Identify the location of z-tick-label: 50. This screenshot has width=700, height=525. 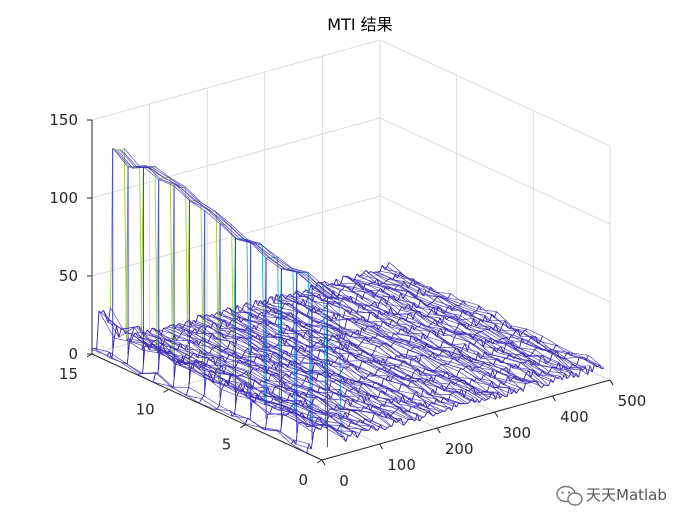
(68, 276).